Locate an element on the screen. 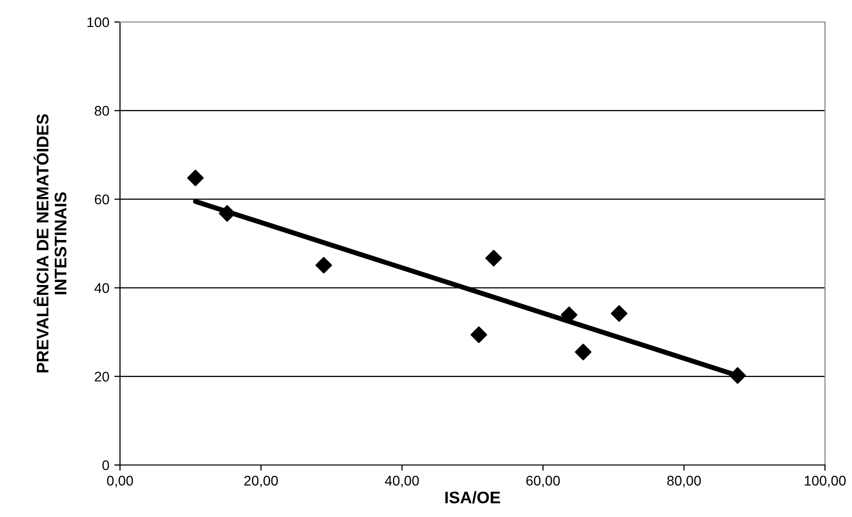 The width and height of the screenshot is (852, 517). x-tick-label: 60,00 is located at coordinates (543, 482).